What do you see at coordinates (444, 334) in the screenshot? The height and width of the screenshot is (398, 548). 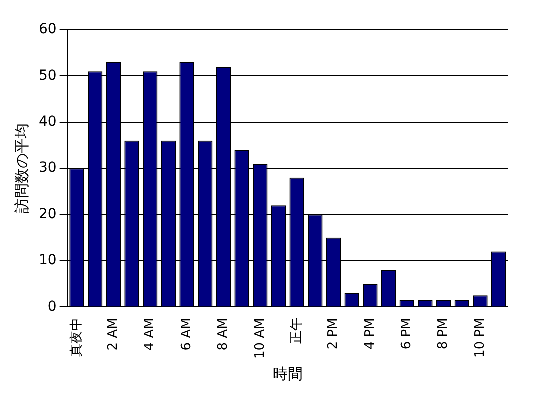 I see `x-tick-label: 8 PM` at bounding box center [444, 334].